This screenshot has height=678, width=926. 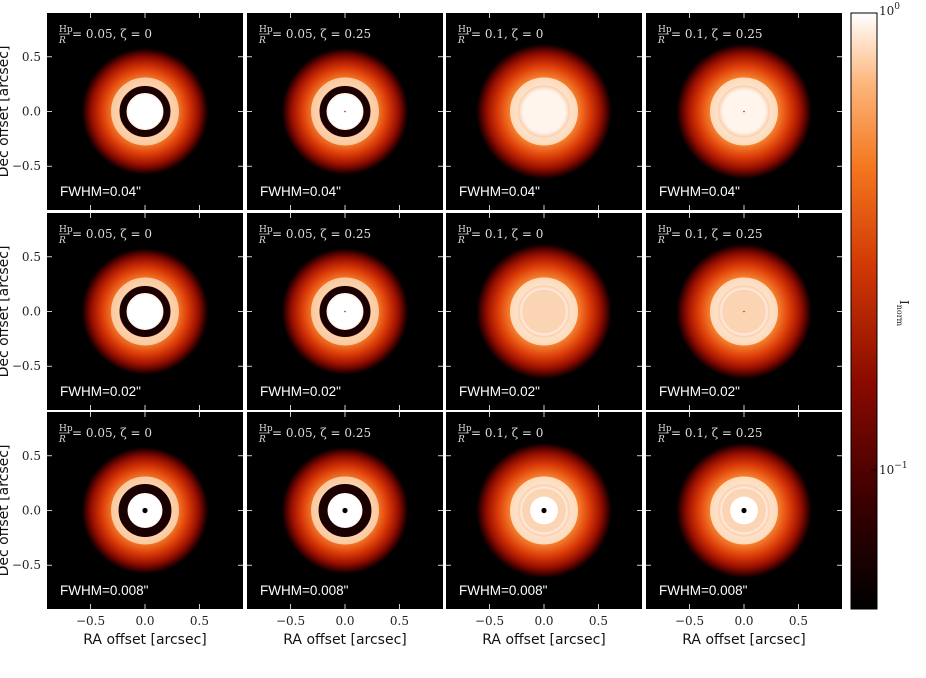 I want to click on cbar-label-sub: norm, so click(x=899, y=316).